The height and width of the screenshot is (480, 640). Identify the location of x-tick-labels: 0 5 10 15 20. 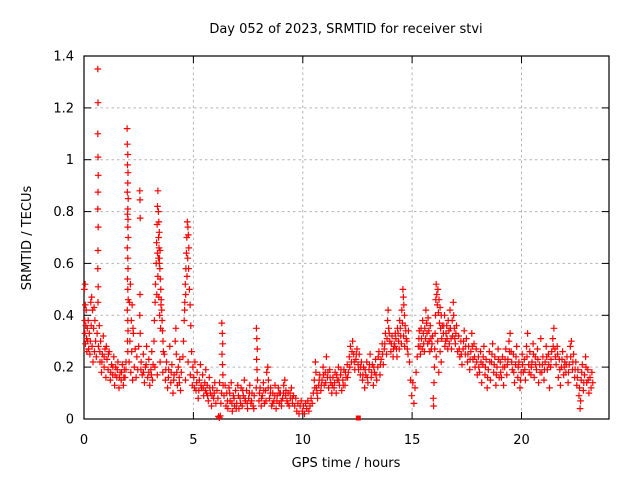
(305, 440).